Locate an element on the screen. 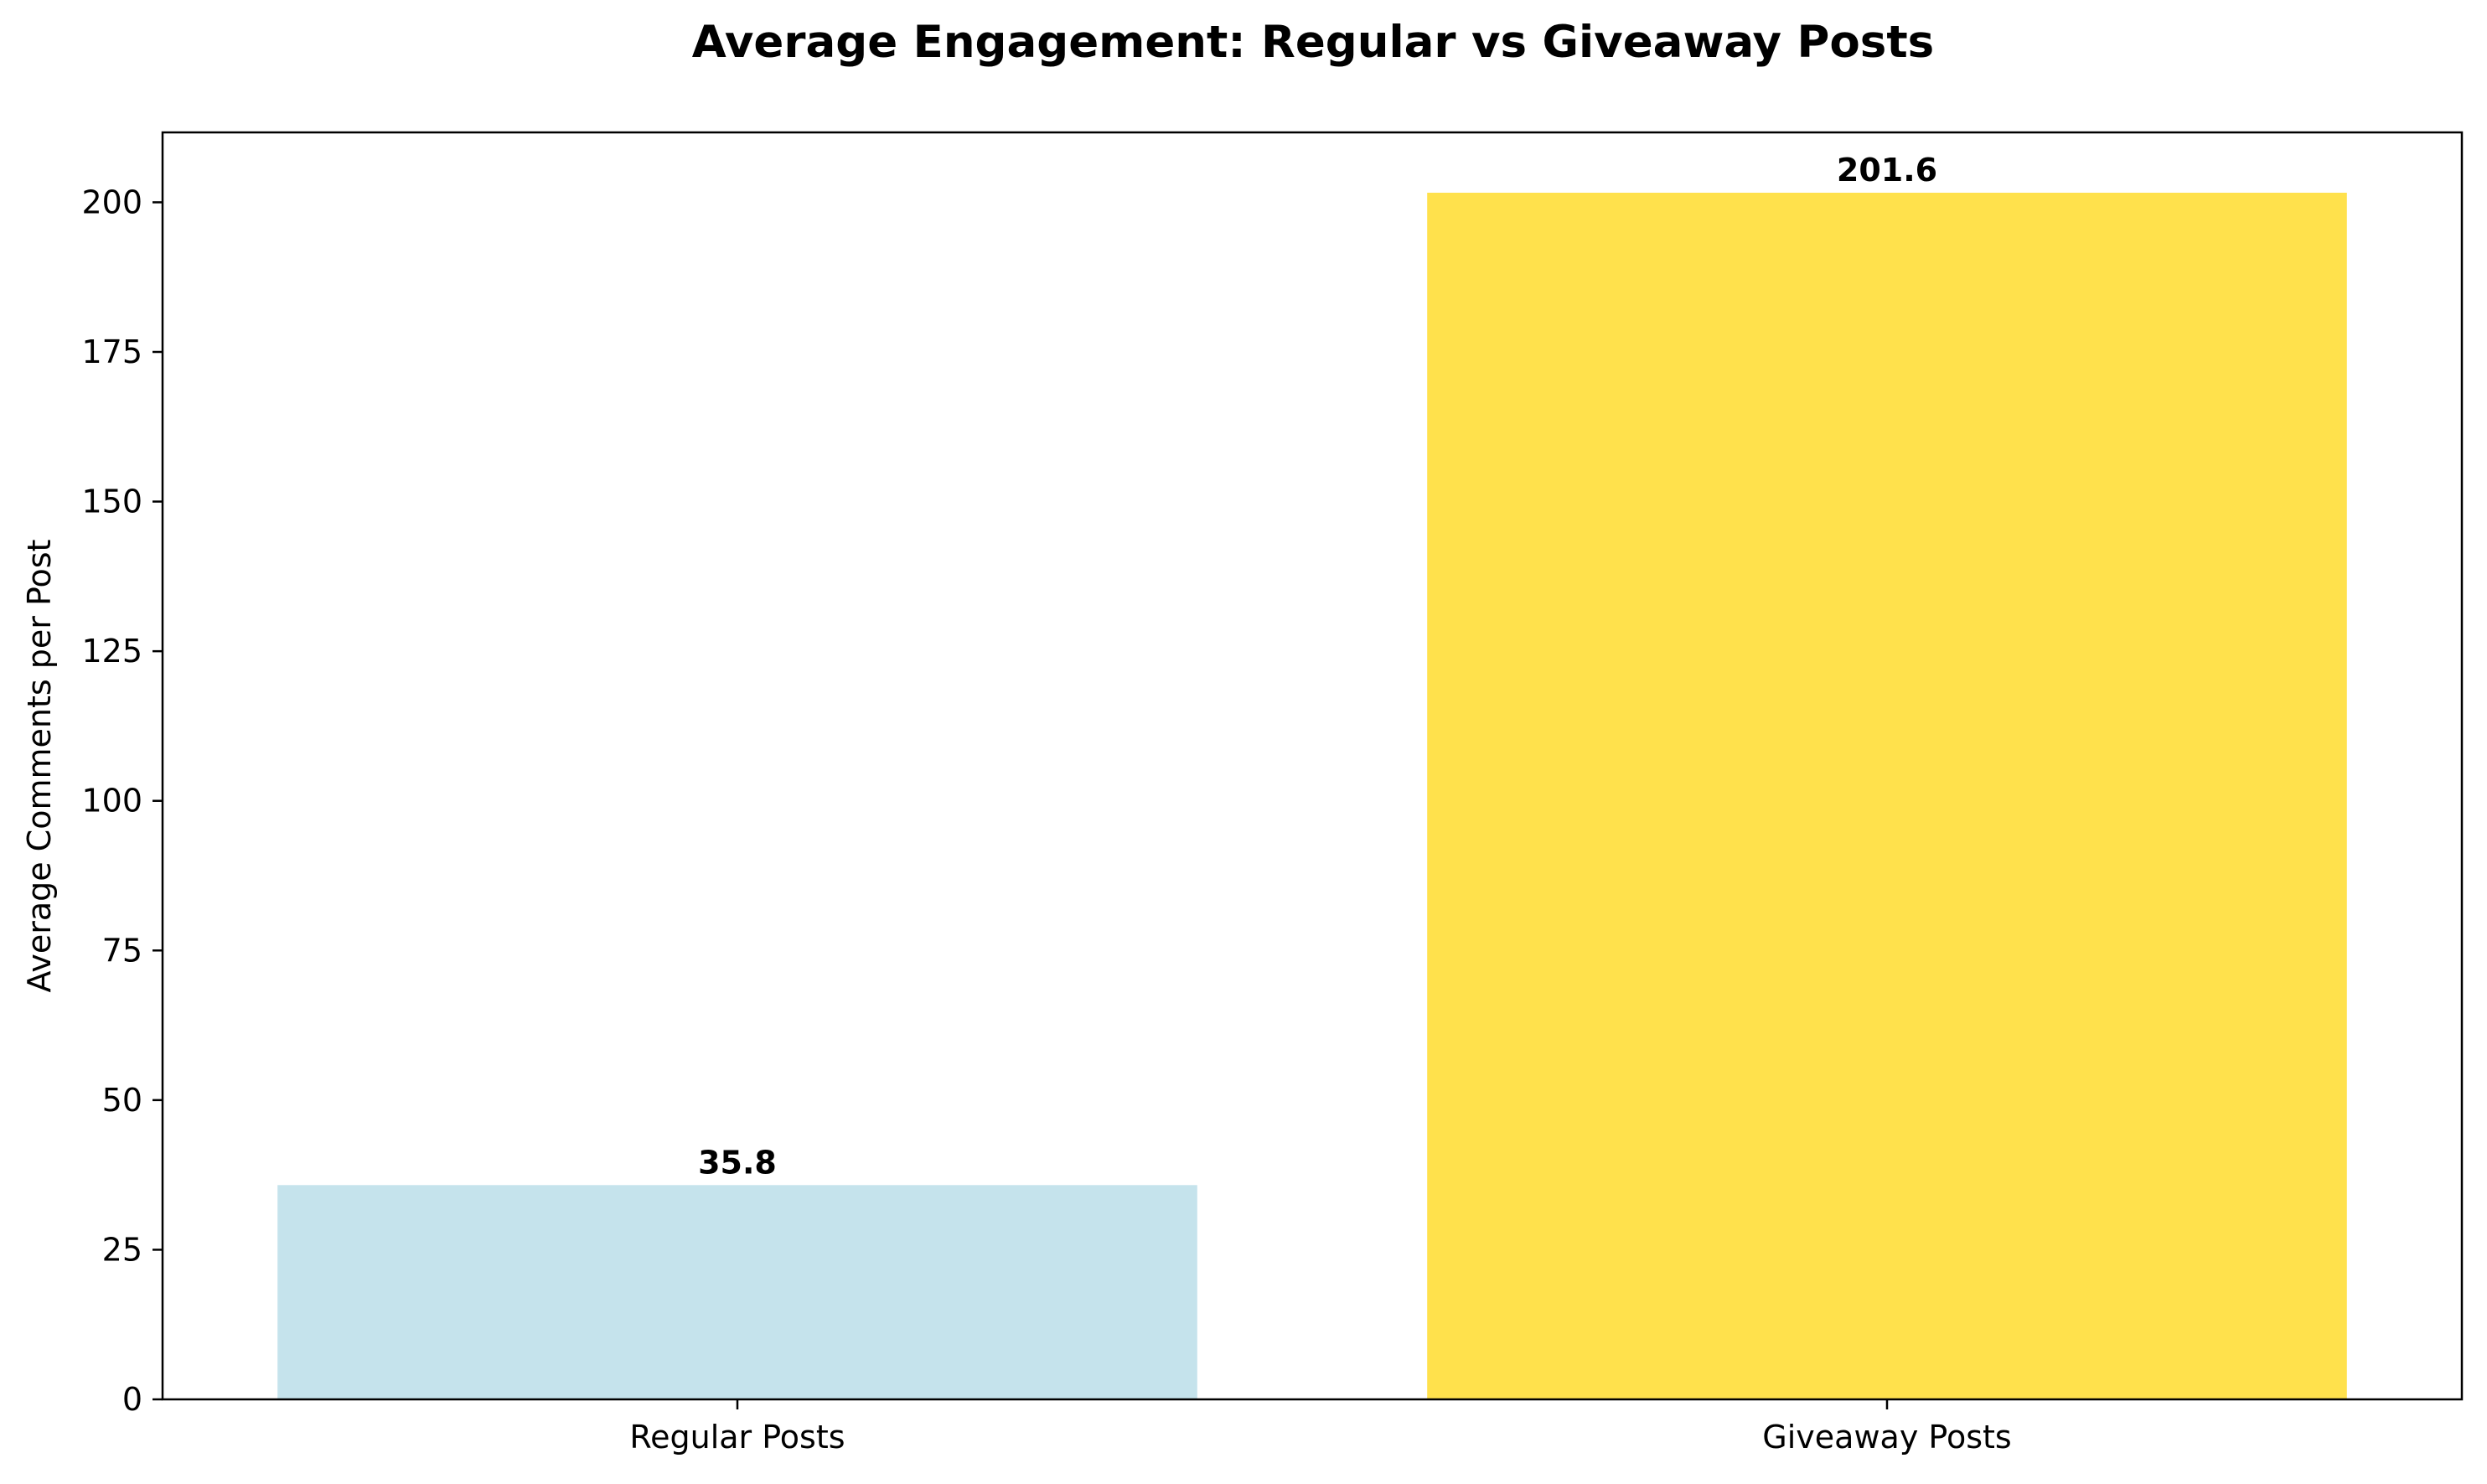  y-tick-label: 200 is located at coordinates (111, 202).